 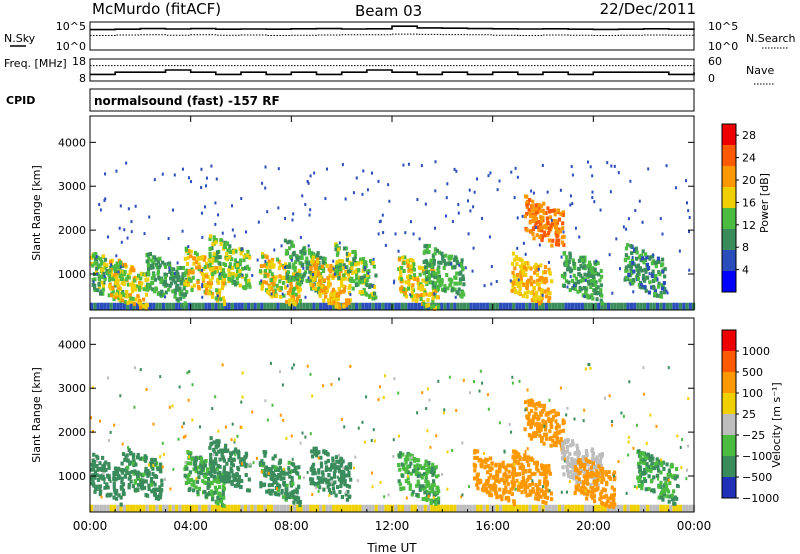 I want to click on y-tick-label-4000: 4000, so click(x=72, y=142).